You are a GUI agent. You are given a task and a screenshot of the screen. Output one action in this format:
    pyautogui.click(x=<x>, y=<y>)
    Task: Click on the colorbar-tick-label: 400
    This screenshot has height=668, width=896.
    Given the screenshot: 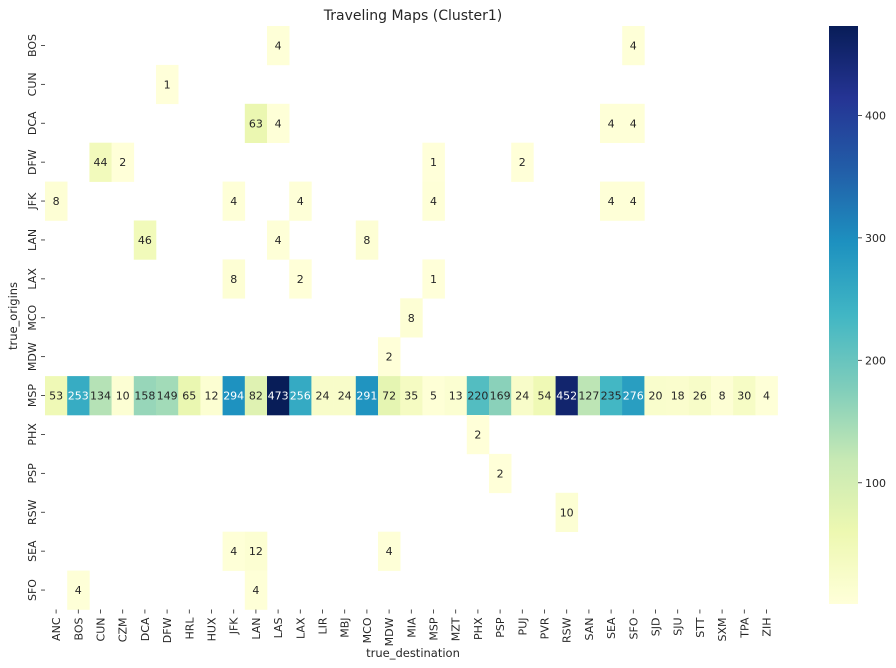 What is the action you would take?
    pyautogui.click(x=875, y=115)
    